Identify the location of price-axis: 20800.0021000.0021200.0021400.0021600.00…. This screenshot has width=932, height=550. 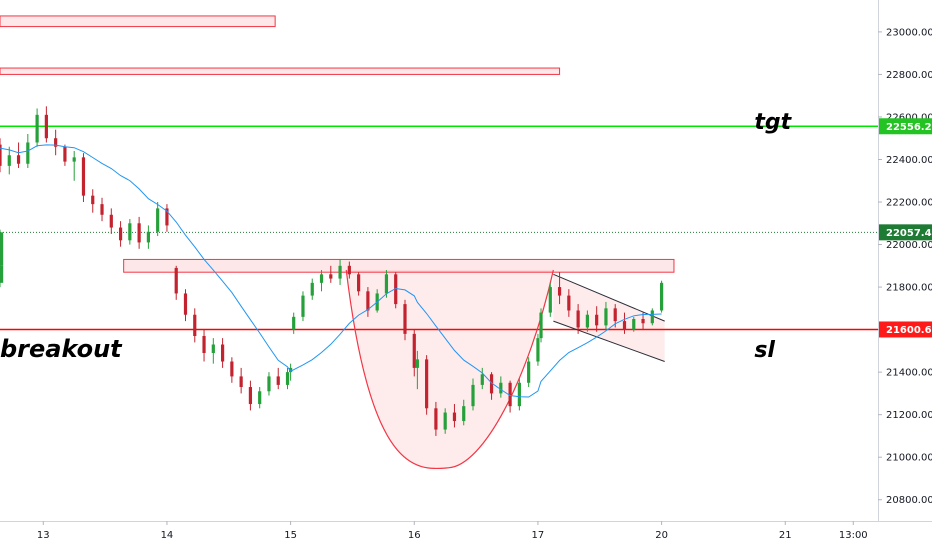
(905, 260).